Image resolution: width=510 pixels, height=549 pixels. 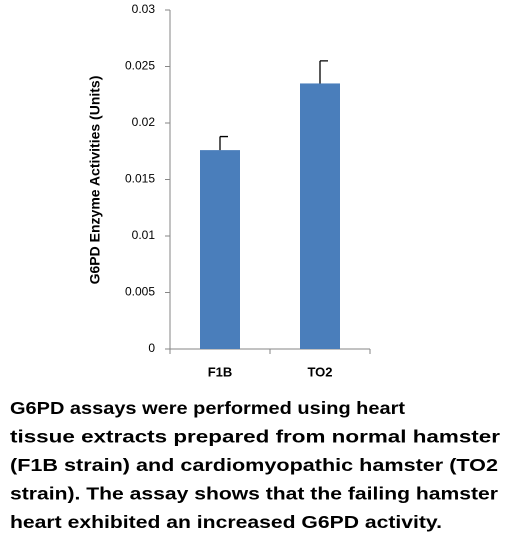 I want to click on x-tick-label: F1B, so click(x=220, y=371).